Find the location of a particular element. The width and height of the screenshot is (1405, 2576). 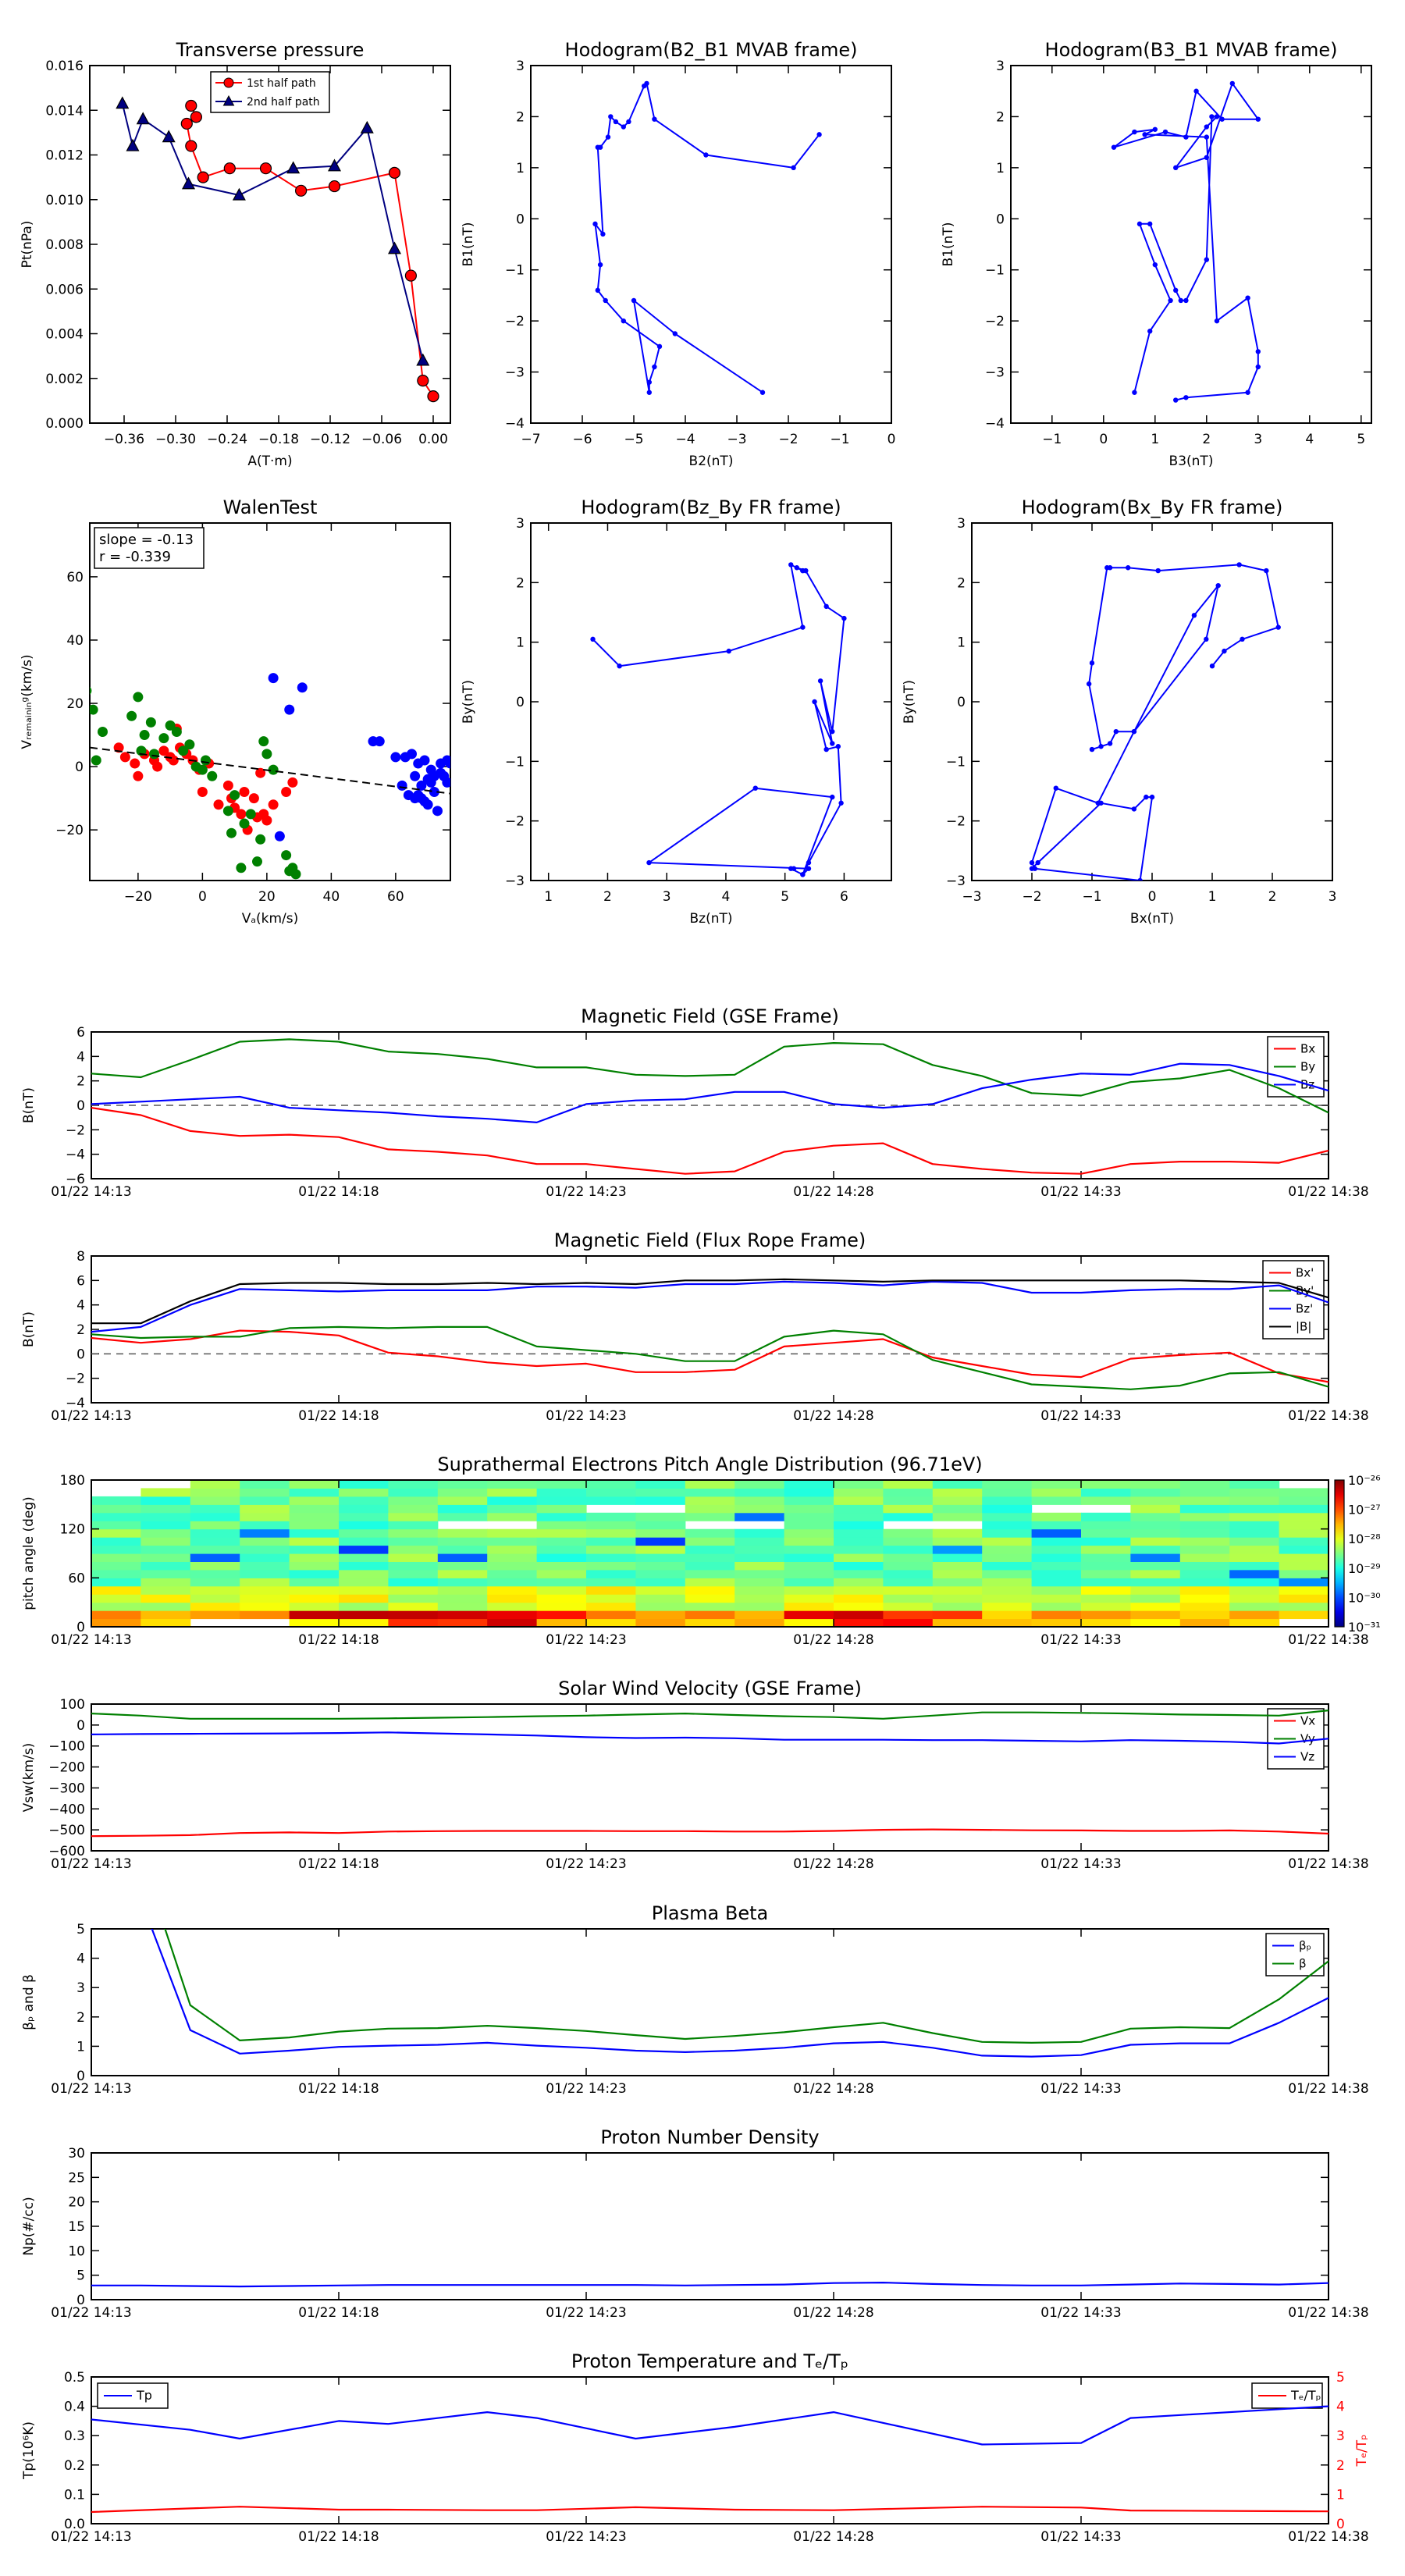

x-tick-label: 01/22 14:13 is located at coordinates (91, 1864).